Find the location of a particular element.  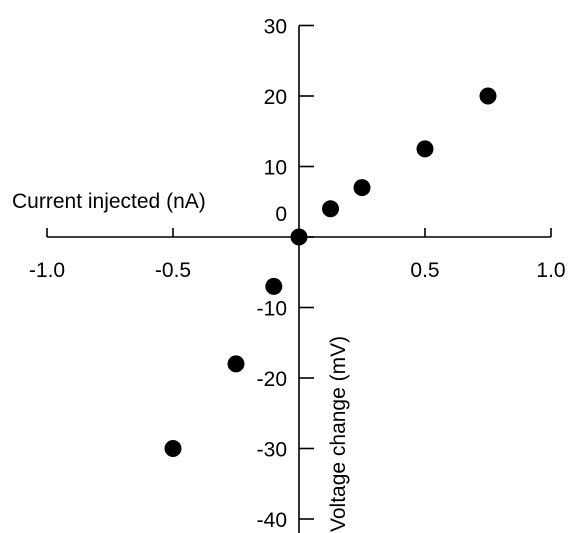

x-tick-label: -1.0 is located at coordinates (47, 270).